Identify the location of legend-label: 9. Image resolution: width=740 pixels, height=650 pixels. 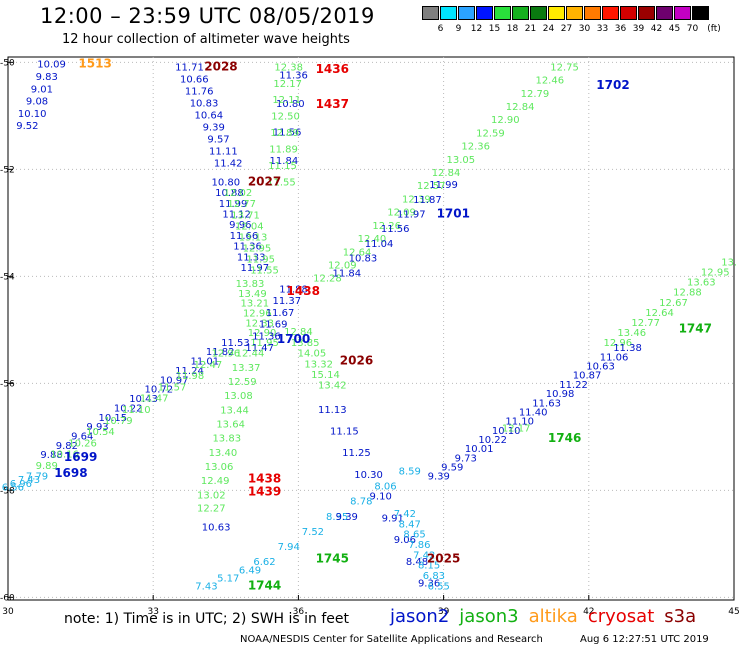
(458, 29).